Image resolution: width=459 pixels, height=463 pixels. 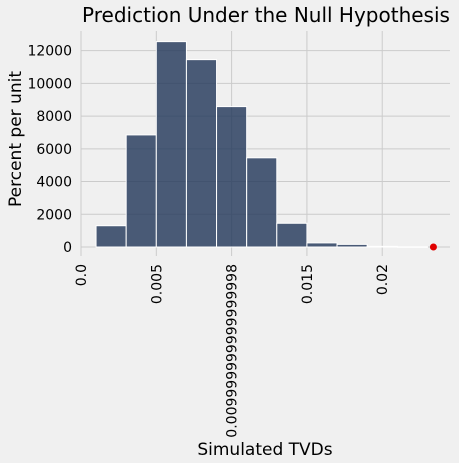 I want to click on x-tick-label: 0.005, so click(x=157, y=284).